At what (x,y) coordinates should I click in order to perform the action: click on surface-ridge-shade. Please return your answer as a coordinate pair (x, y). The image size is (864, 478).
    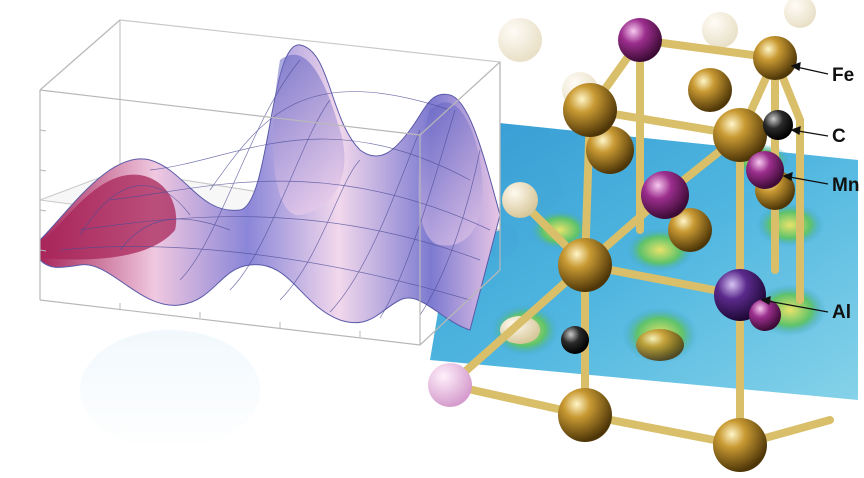
    Looking at the image, I should click on (308, 135).